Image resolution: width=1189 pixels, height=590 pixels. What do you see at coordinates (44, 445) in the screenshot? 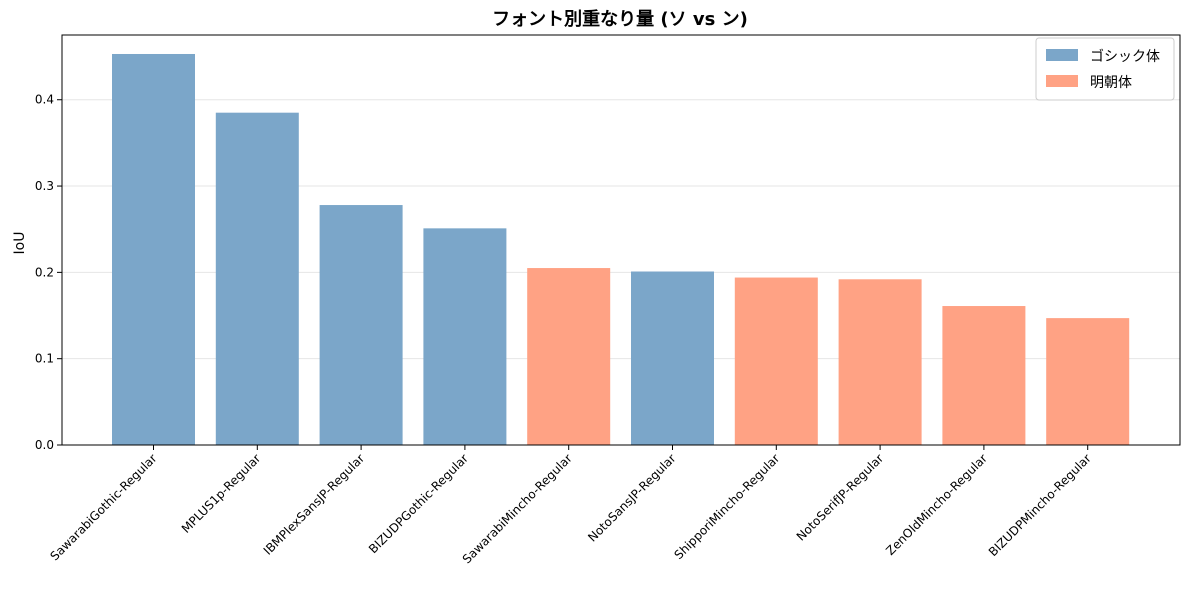
I see `y-tick-label: 0.0` at bounding box center [44, 445].